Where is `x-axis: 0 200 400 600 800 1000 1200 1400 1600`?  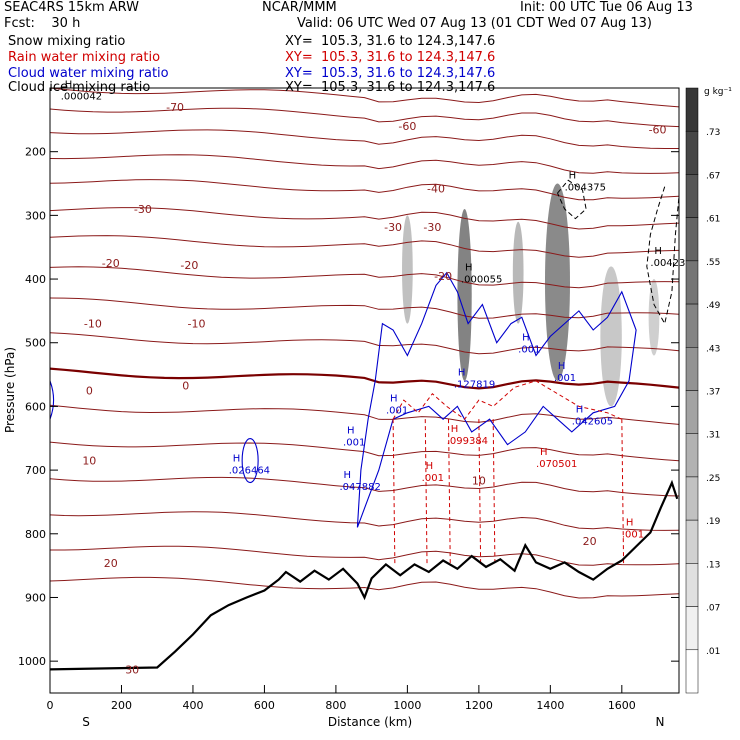 x-axis: 0 200 400 600 800 1000 1200 1400 1600 is located at coordinates (341, 698).